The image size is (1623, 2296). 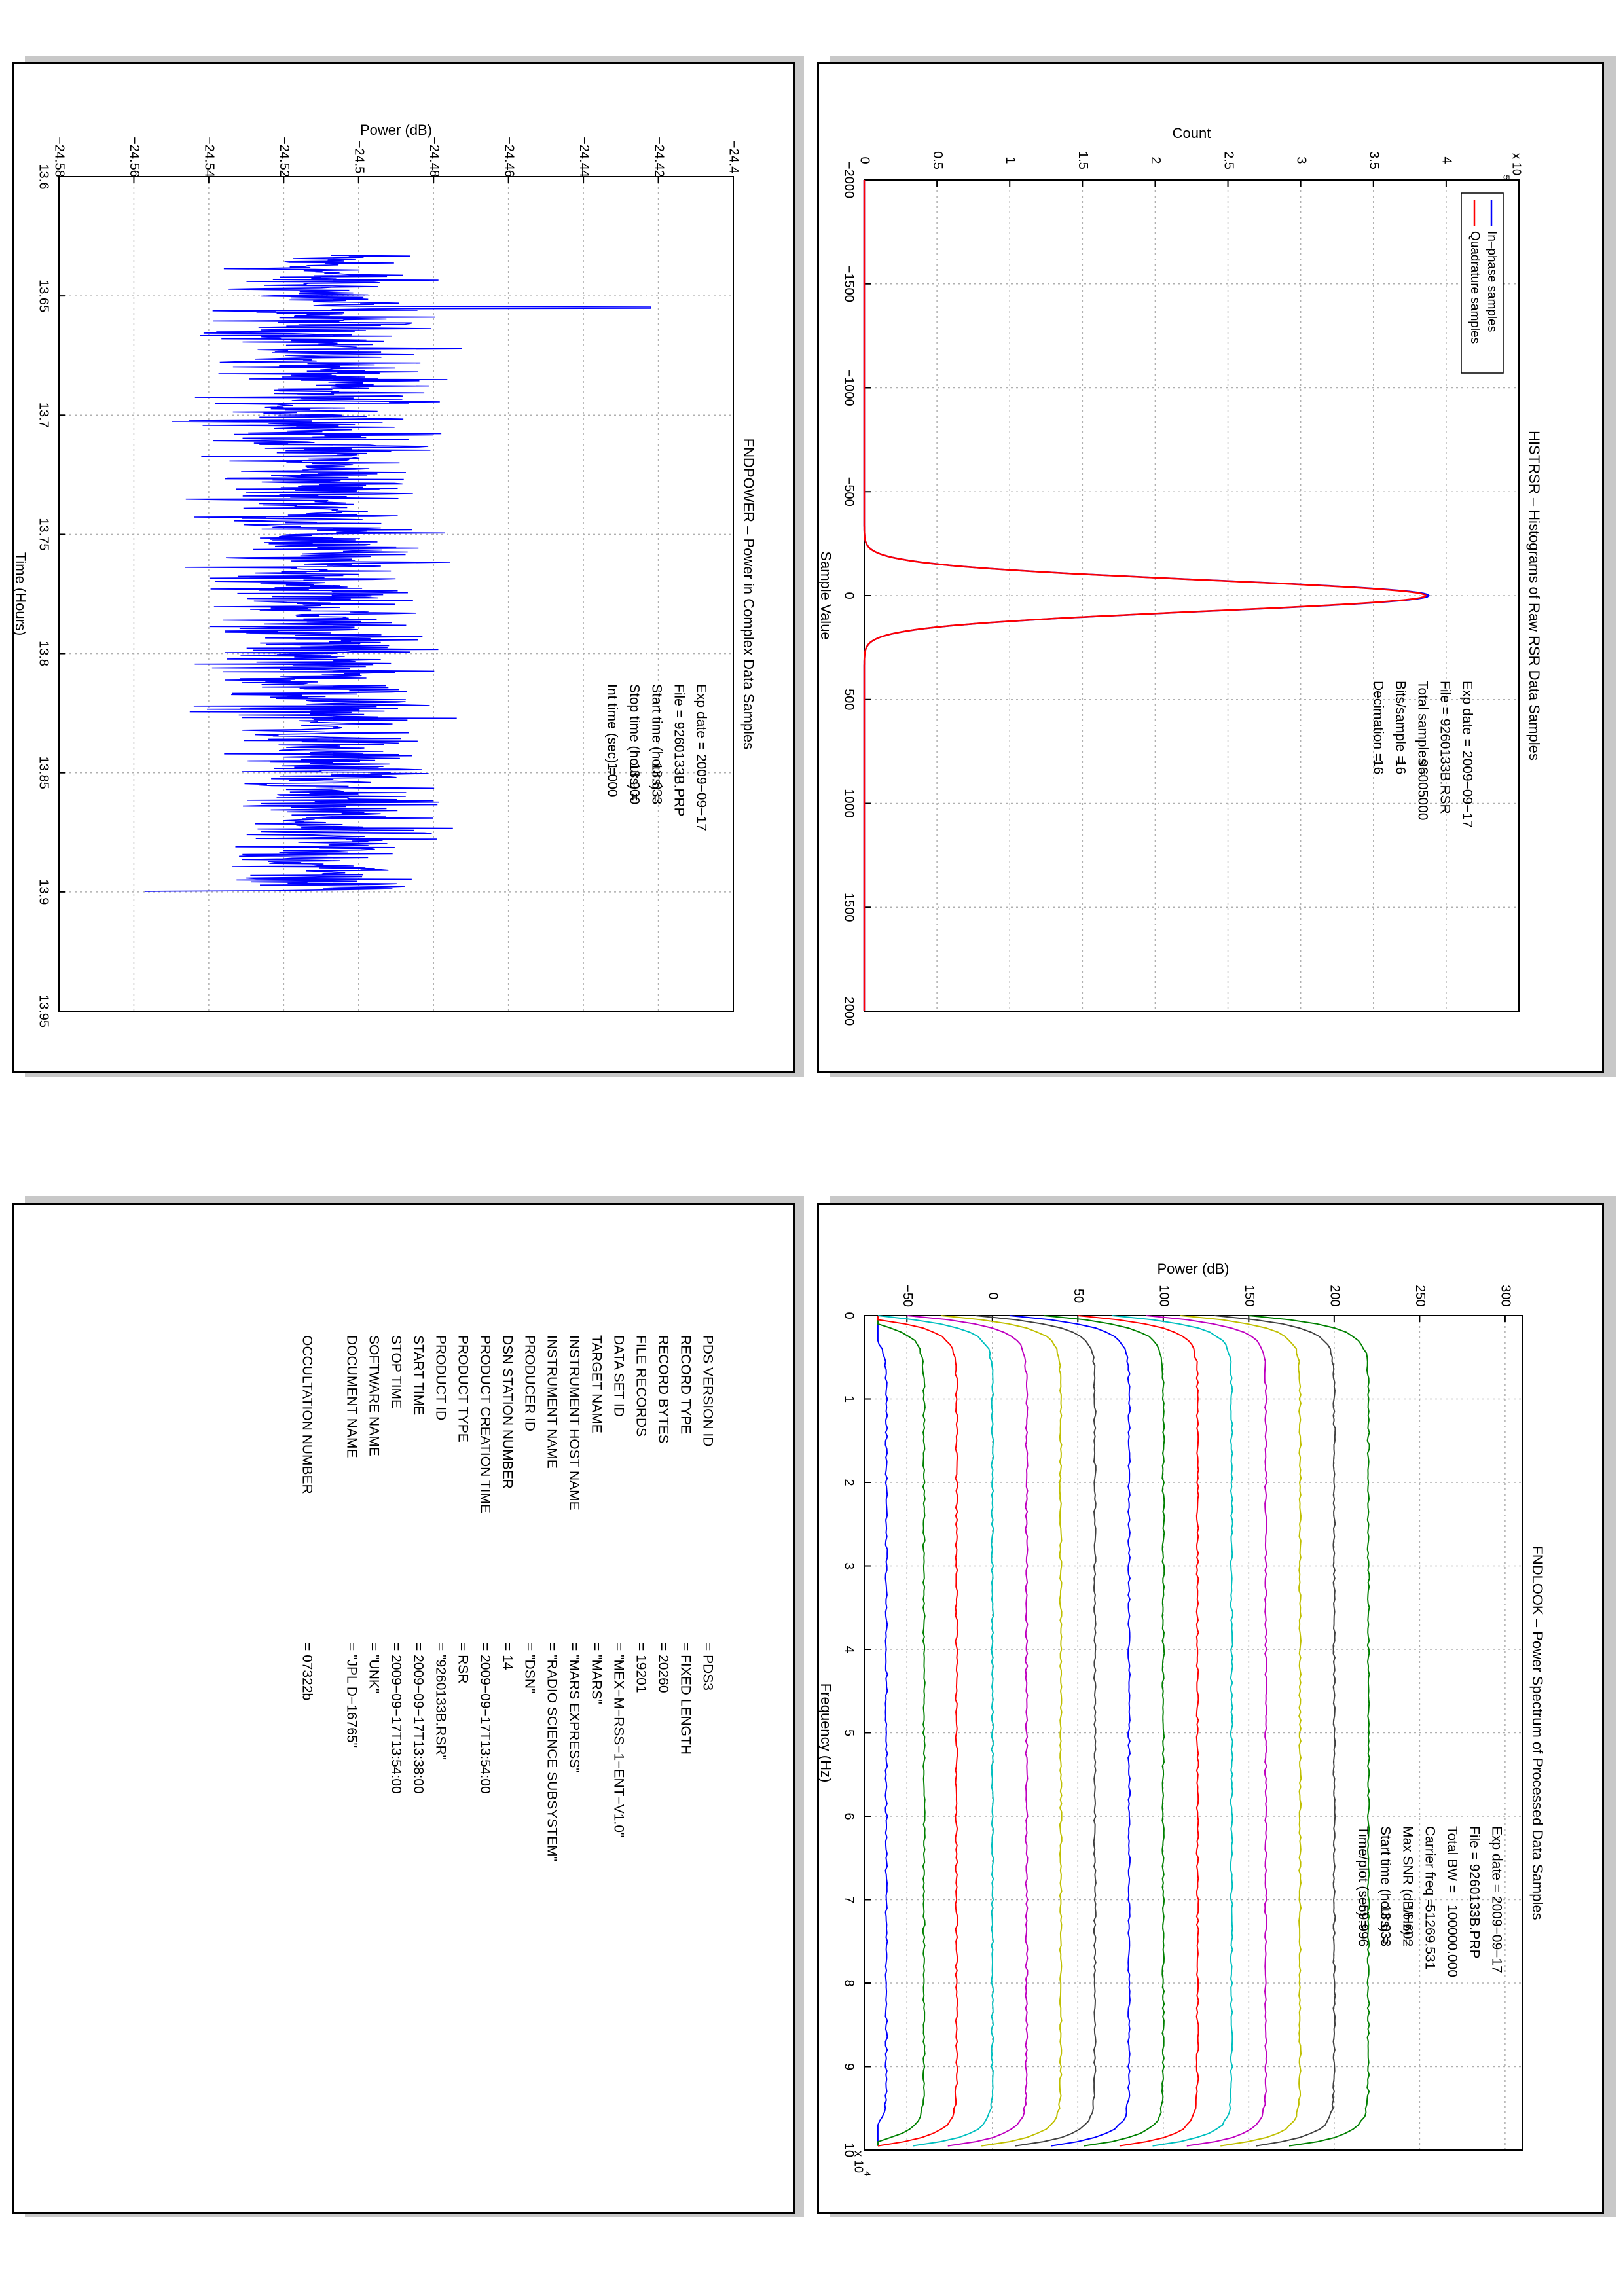 I want to click on y-tick-label: −24.54, so click(x=209, y=157).